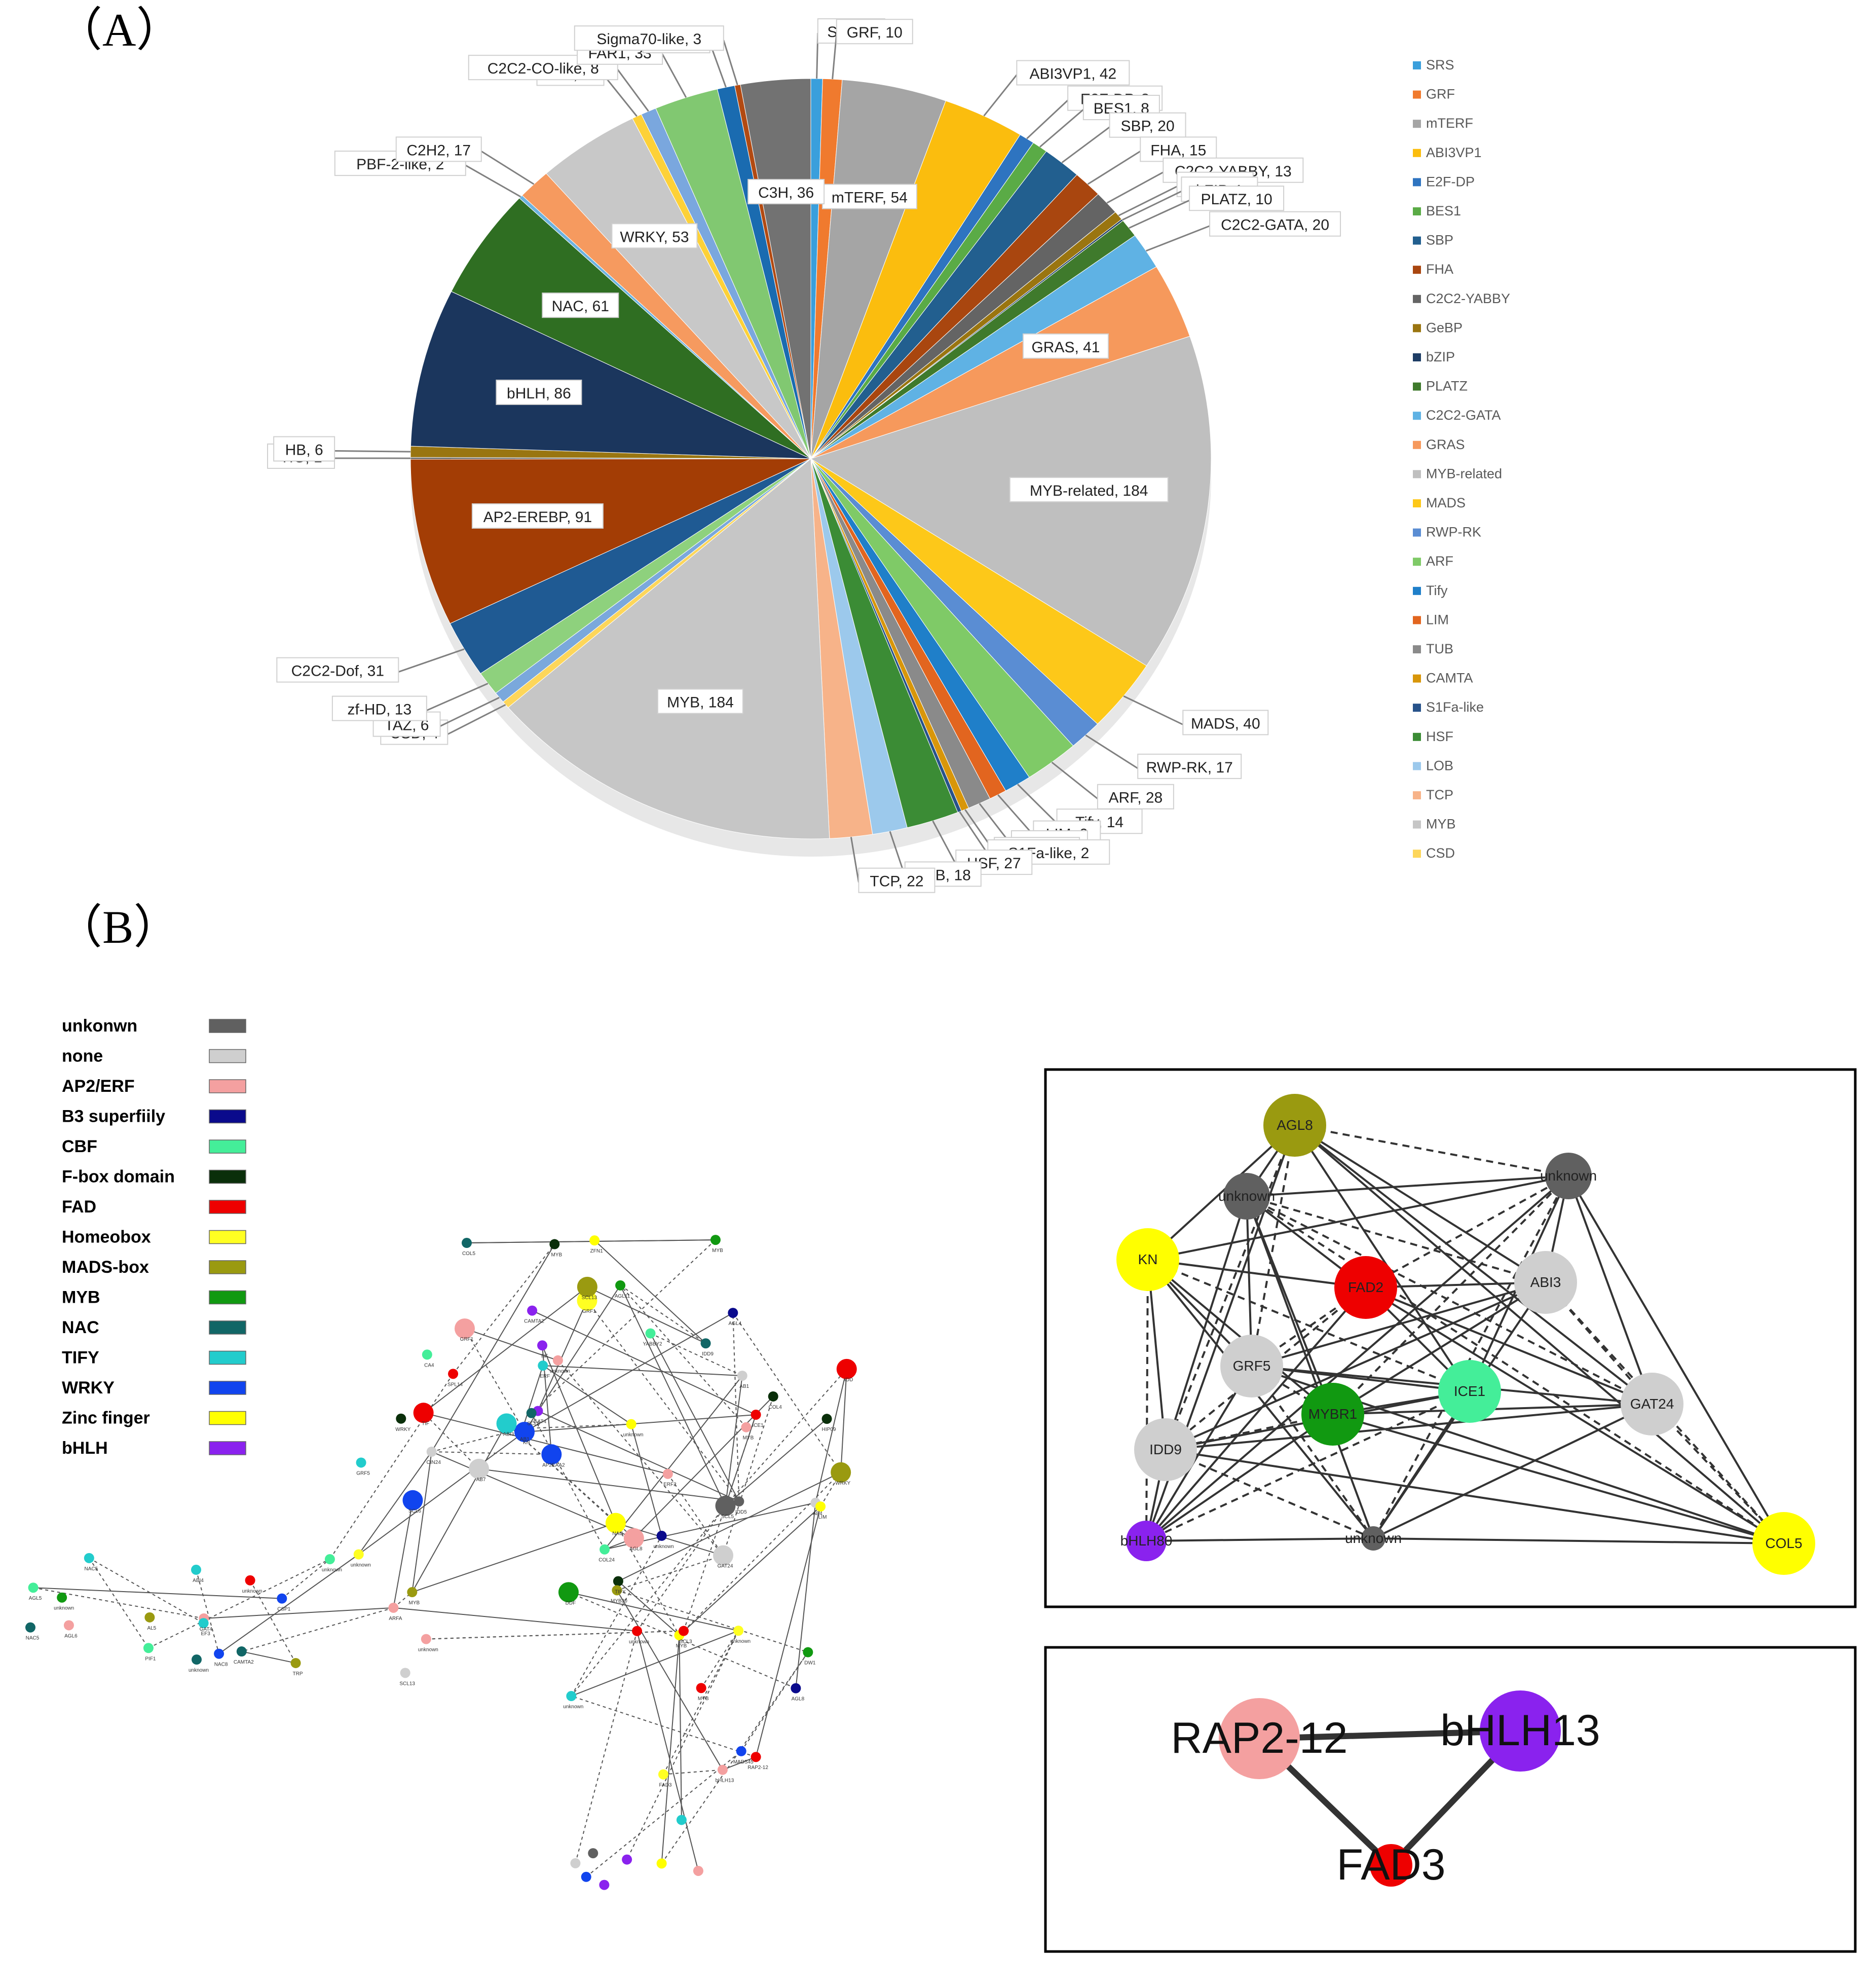 The height and width of the screenshot is (1988, 1873). I want to click on net-legend-label-unkonwn: unkonwn, so click(99, 1026).